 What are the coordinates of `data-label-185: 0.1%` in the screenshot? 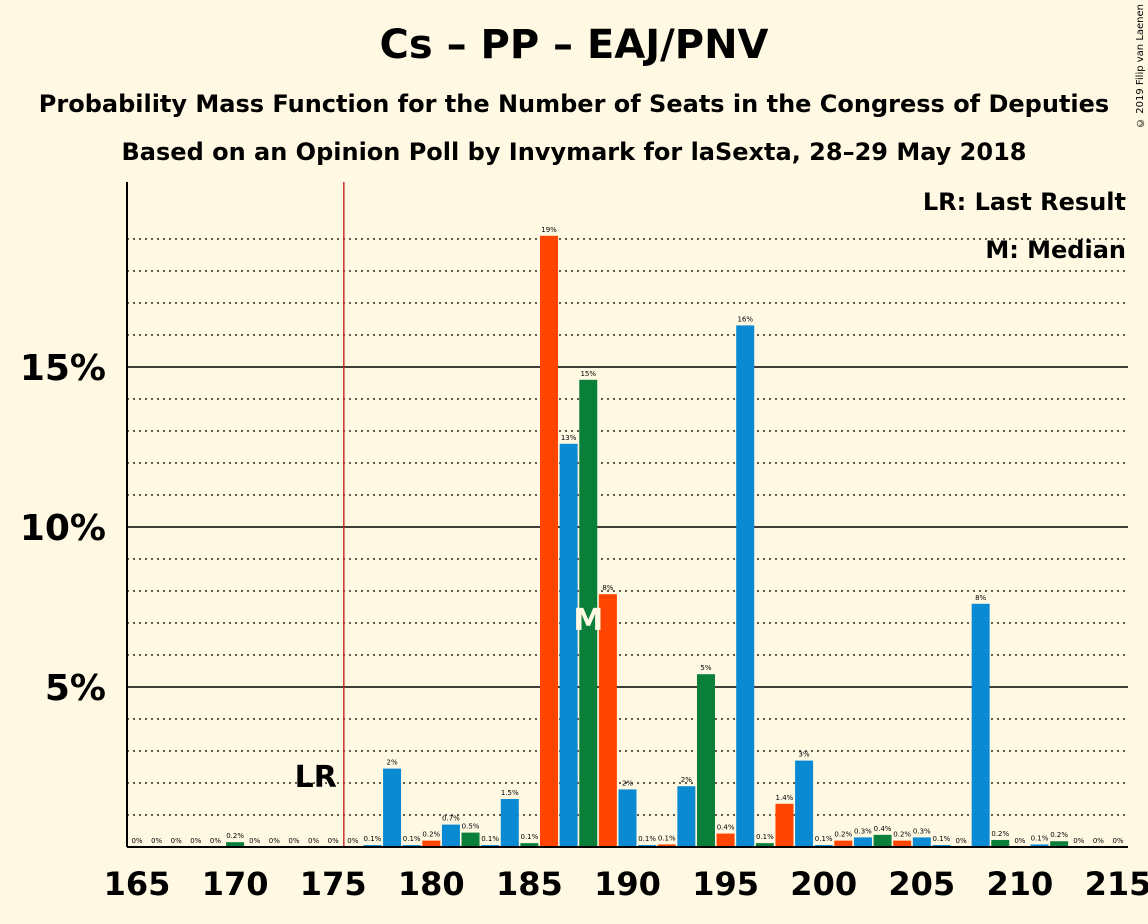 It's located at (530, 837).